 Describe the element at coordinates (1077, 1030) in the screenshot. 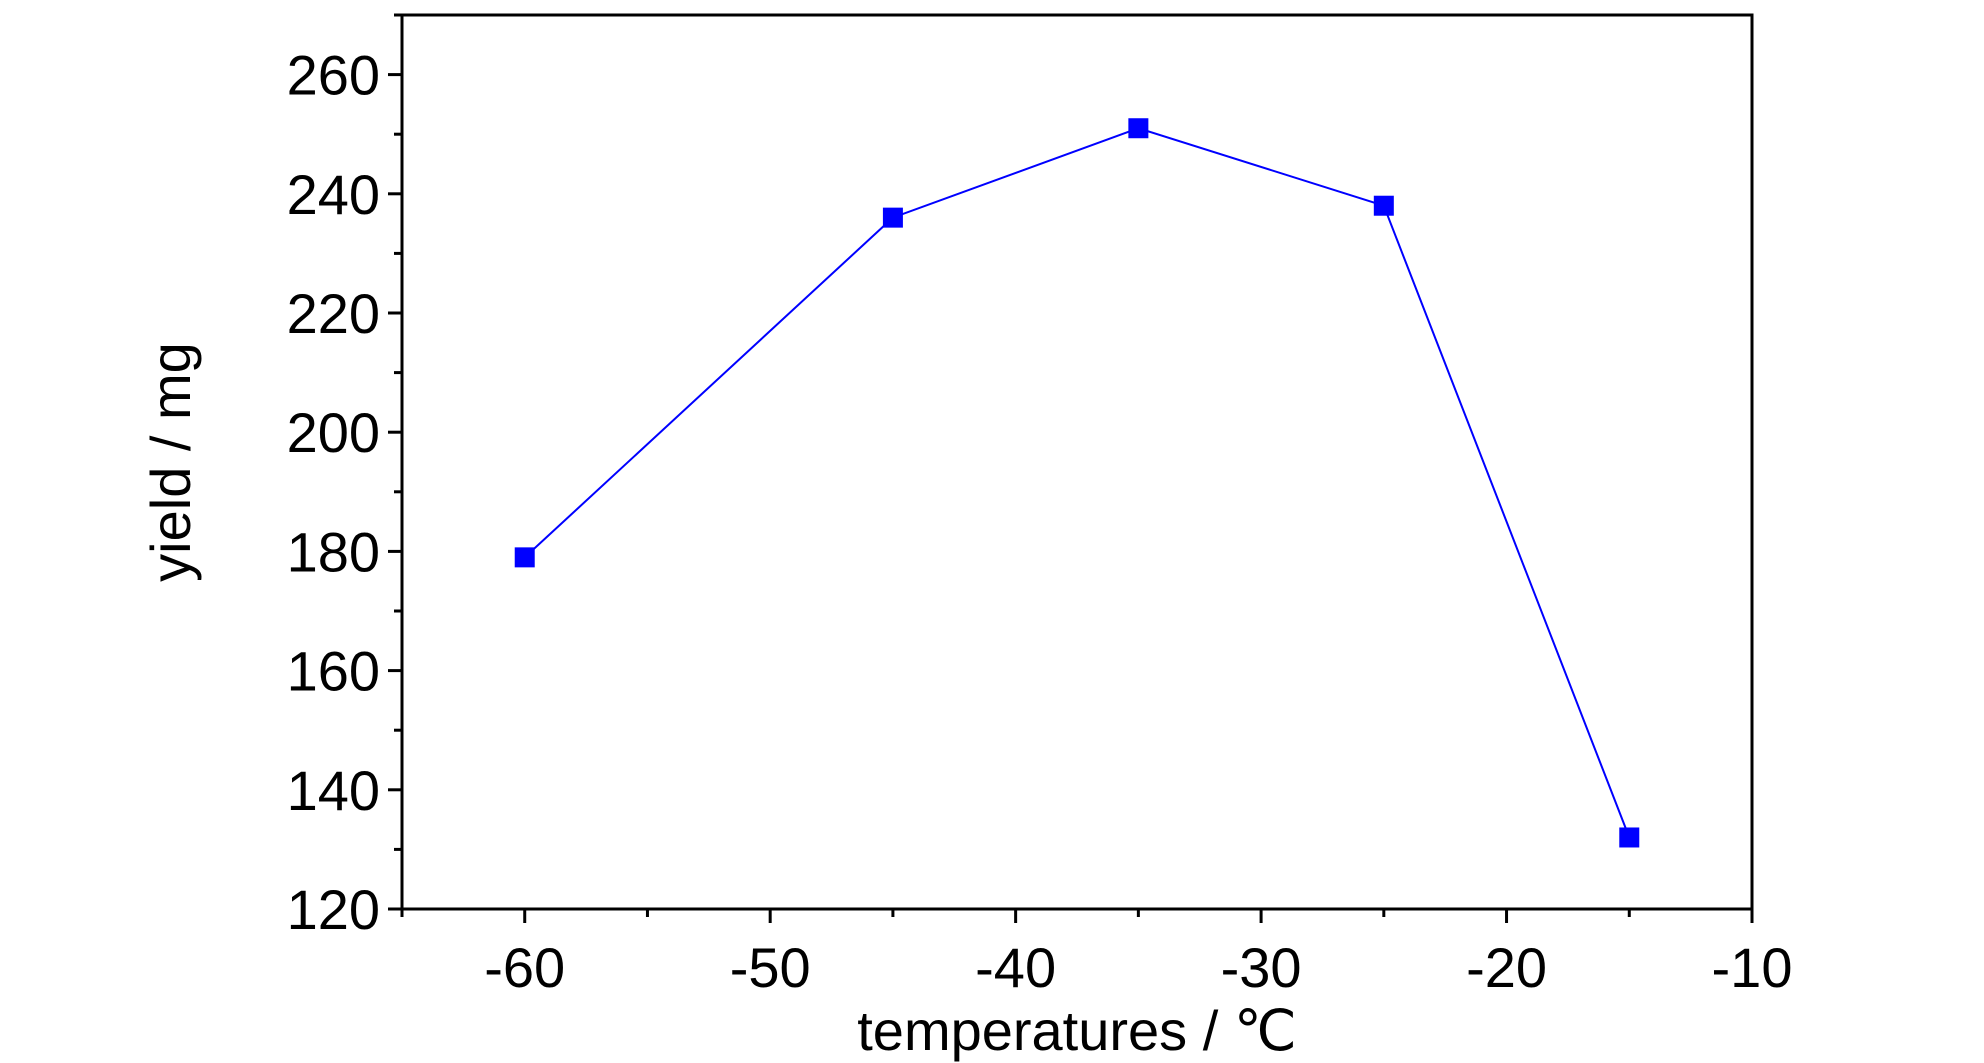

I see `x-axis-title: temperatures / ℃` at that location.